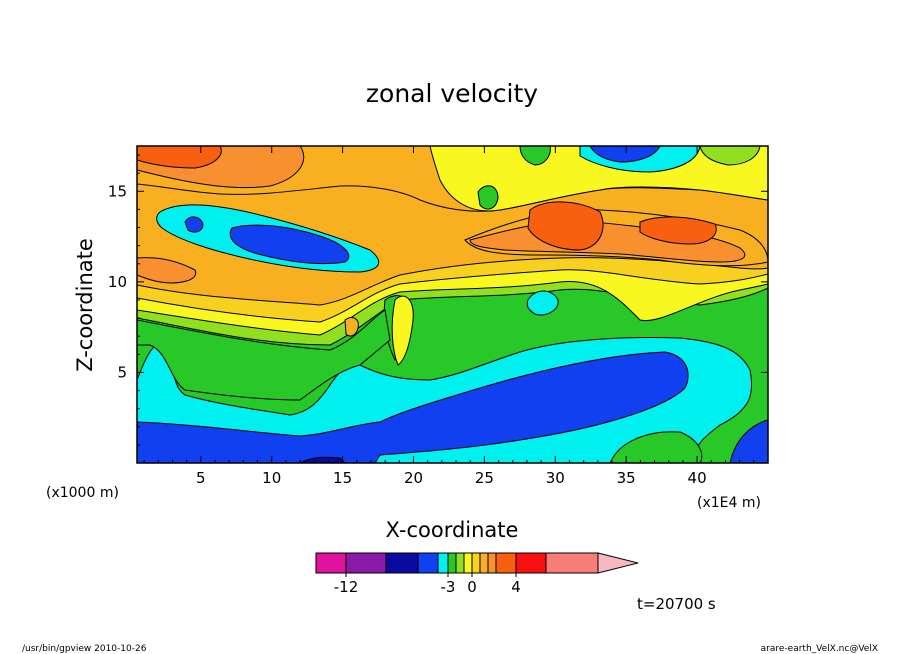 The image size is (904, 654). Describe the element at coordinates (676, 604) in the screenshot. I see `time-label: t=20700 s` at that location.